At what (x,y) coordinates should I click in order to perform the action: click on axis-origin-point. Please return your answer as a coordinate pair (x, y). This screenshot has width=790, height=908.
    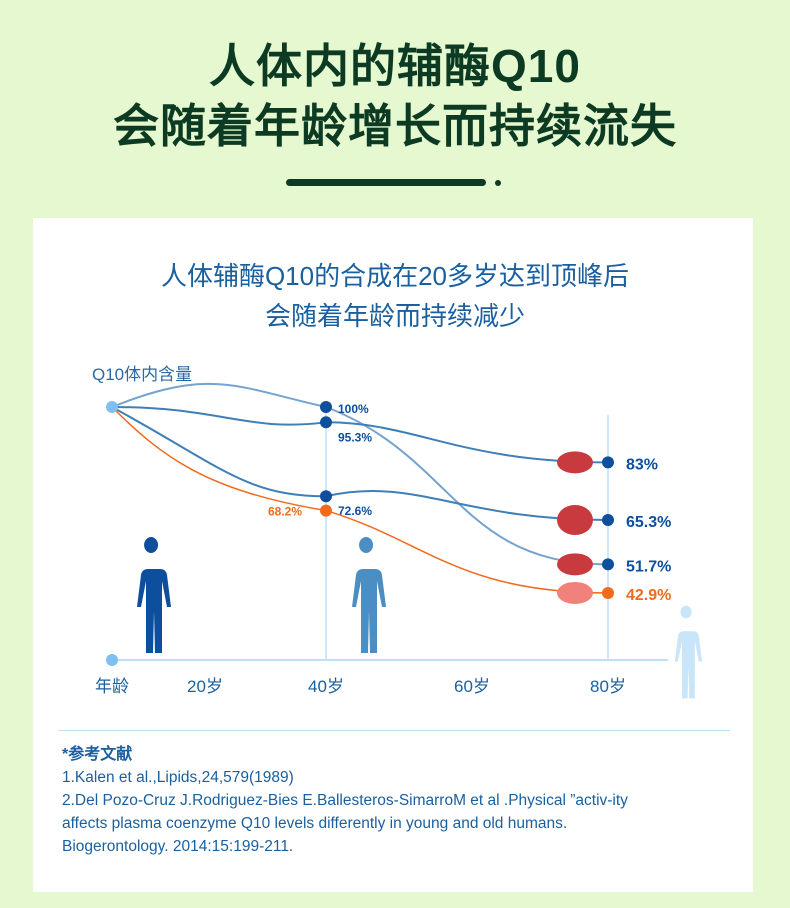
    Looking at the image, I should click on (112, 660).